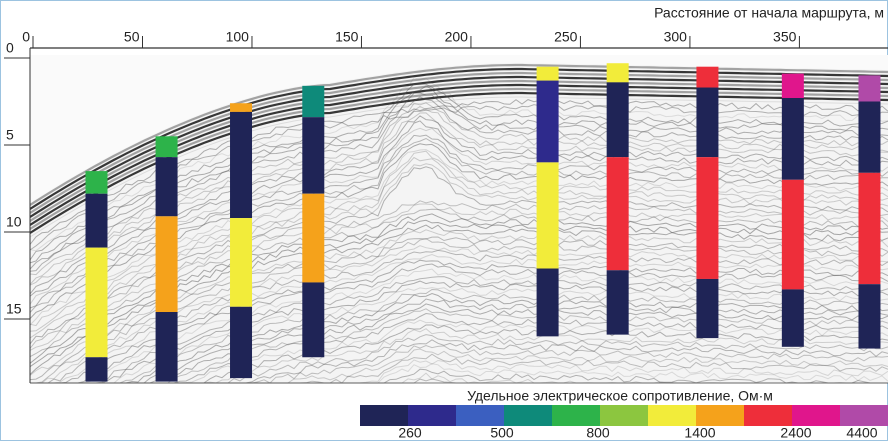 This screenshot has width=888, height=441. I want to click on x-tick-label: 250, so click(566, 37).